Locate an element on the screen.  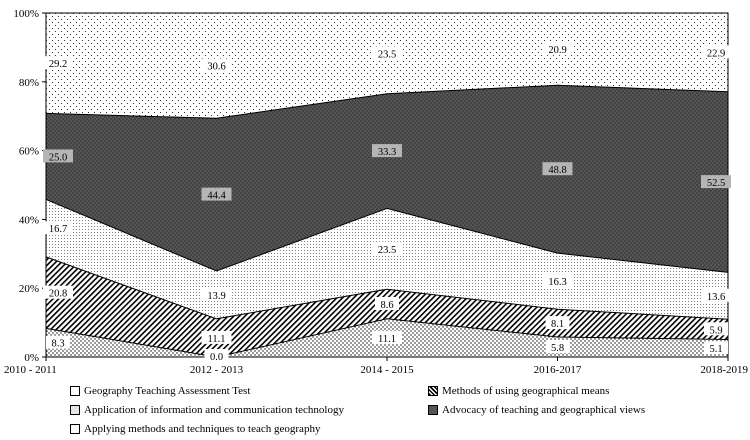
x-tick-label: 2012 - 2013 is located at coordinates (217, 370).